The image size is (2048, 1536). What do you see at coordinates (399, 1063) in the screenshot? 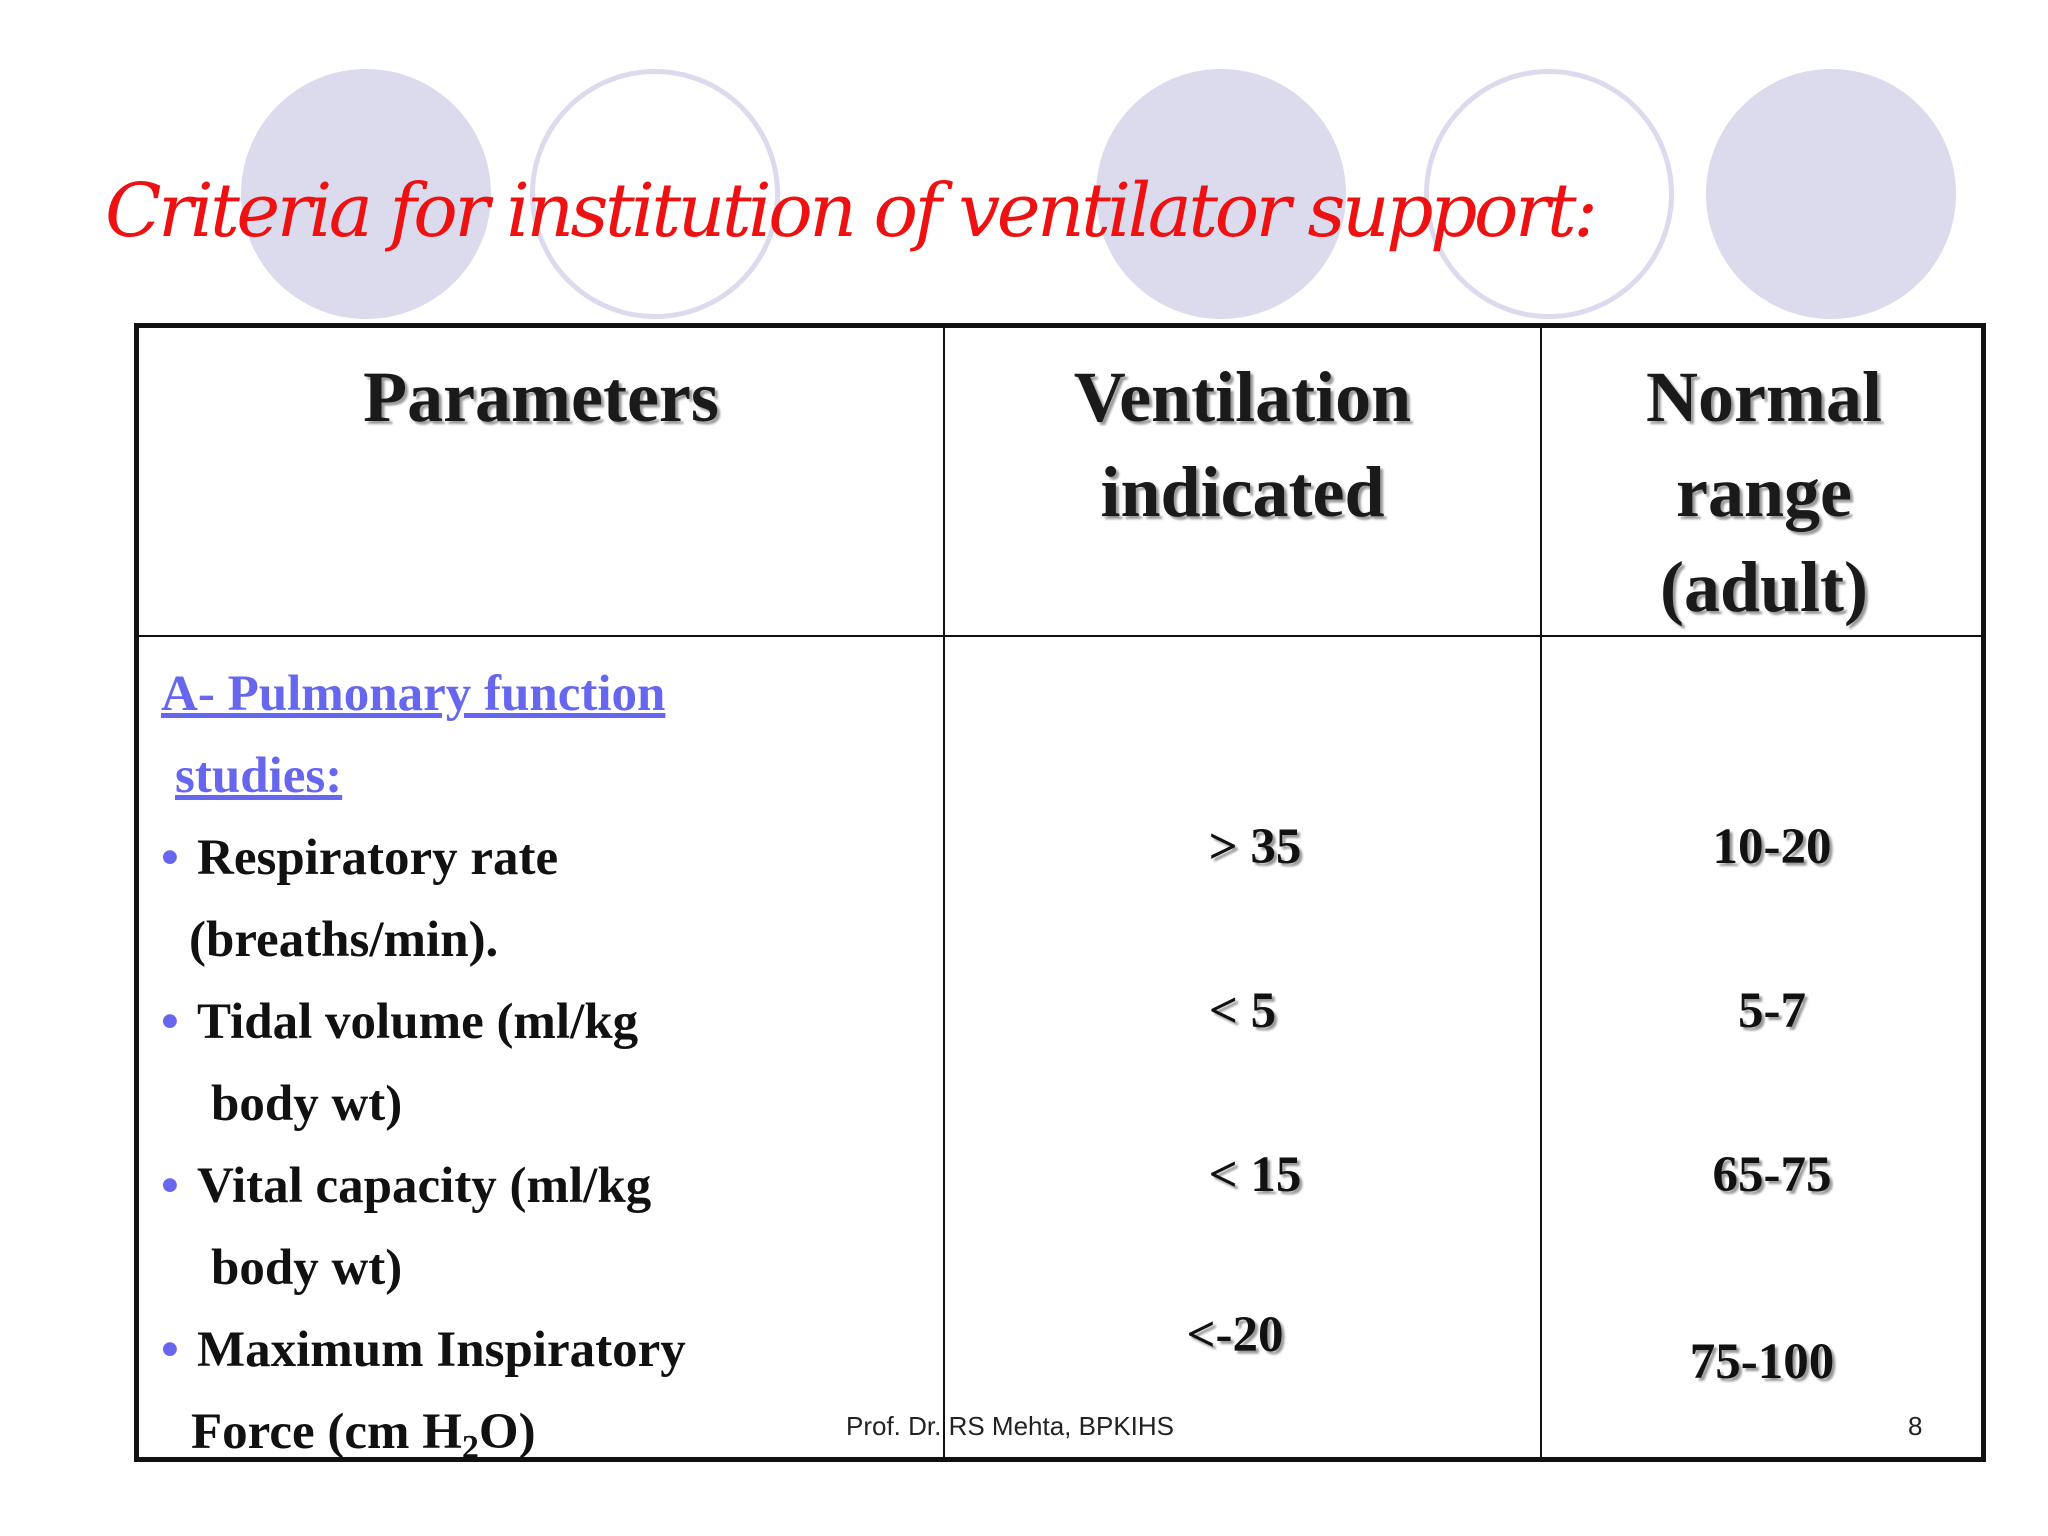
I see `parameter-tidal-volume: • Tidal volume (ml/kg body wt)` at bounding box center [399, 1063].